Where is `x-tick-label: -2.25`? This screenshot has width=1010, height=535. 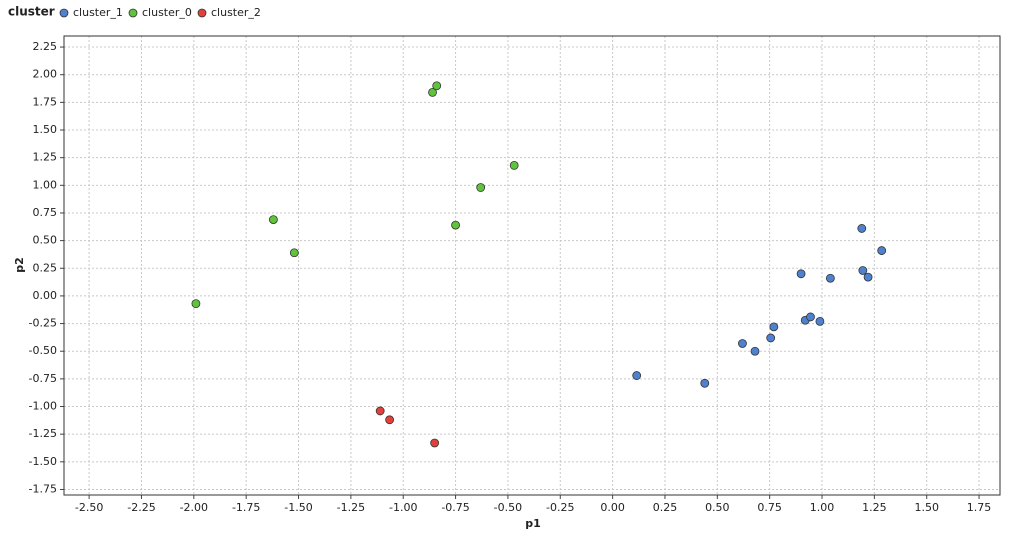 x-tick-label: -2.25 is located at coordinates (141, 507).